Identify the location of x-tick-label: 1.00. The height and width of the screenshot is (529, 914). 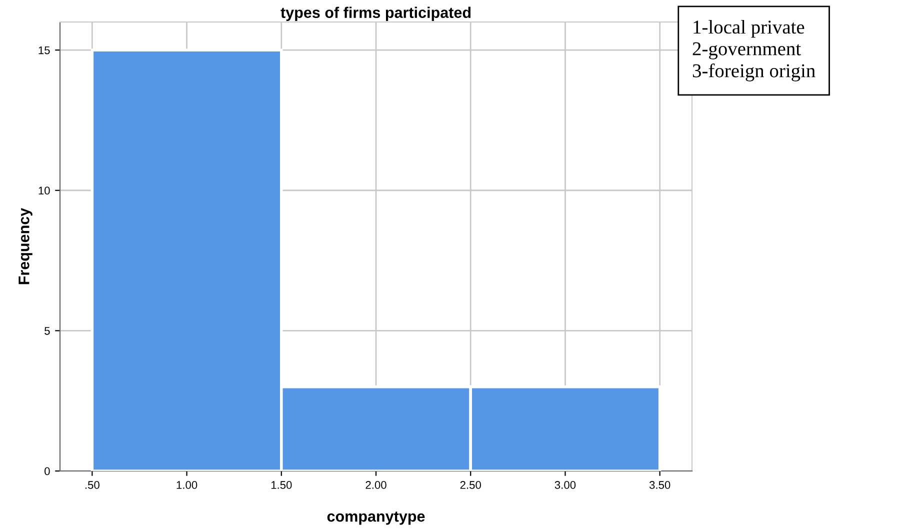
(187, 485).